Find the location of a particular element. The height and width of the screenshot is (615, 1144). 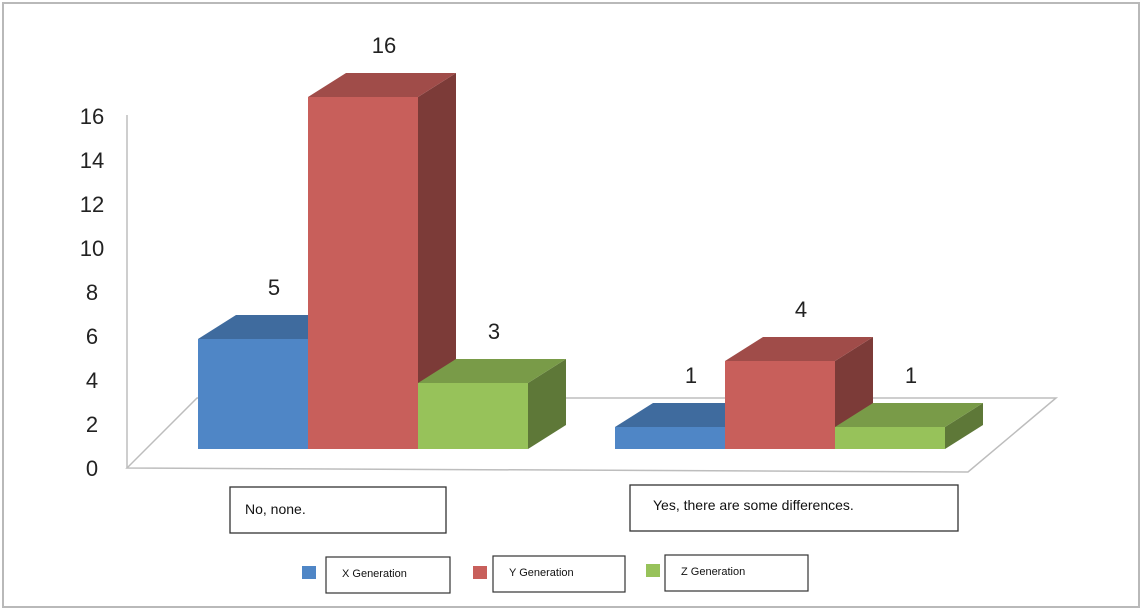

data-label: 16 is located at coordinates (384, 45).